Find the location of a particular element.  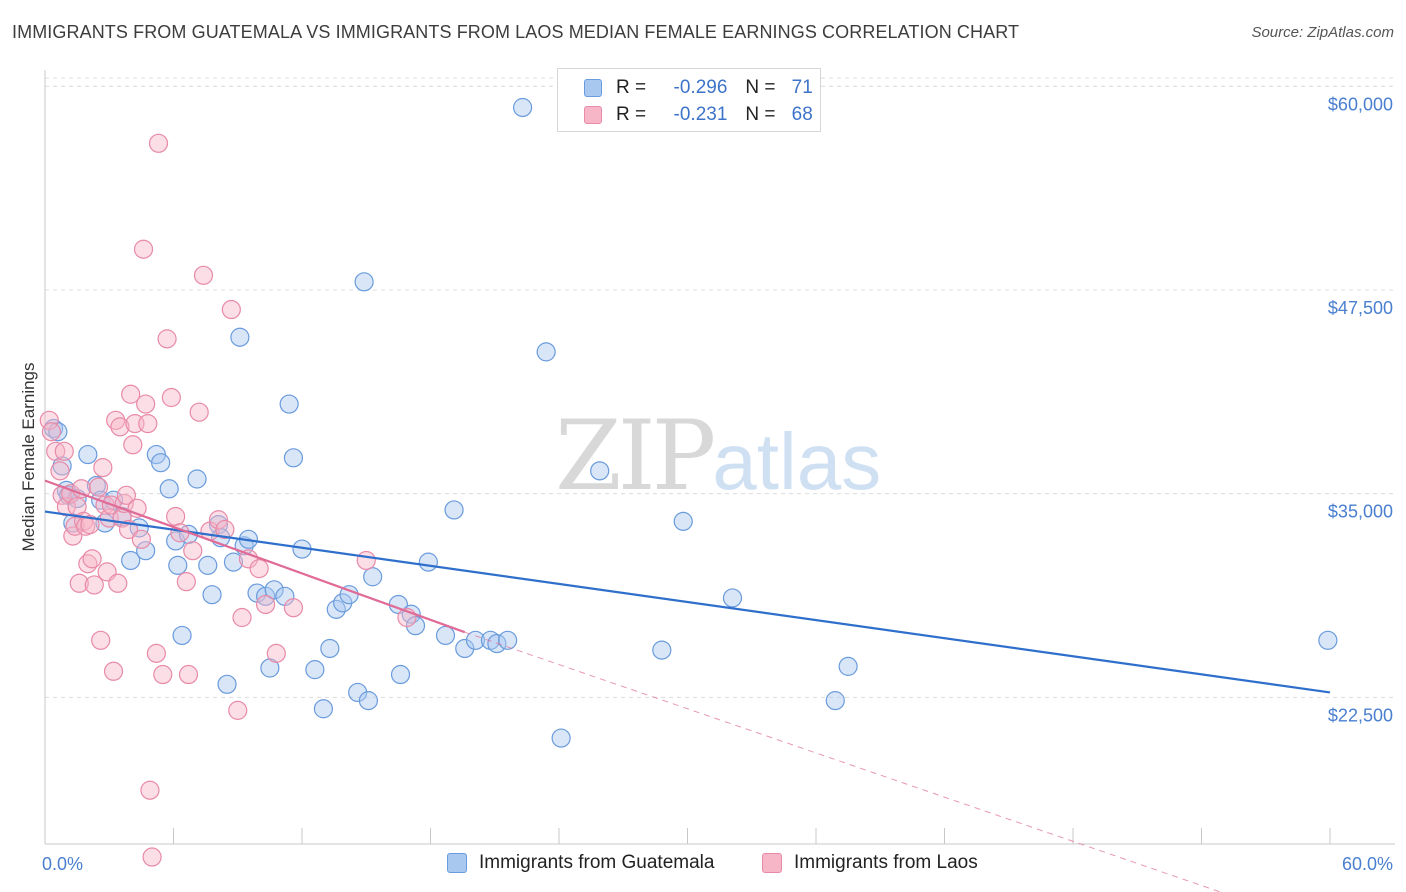

correlation-legend: R = -0.296 N = 71 R = -0.231 N = 68 is located at coordinates (689, 100).